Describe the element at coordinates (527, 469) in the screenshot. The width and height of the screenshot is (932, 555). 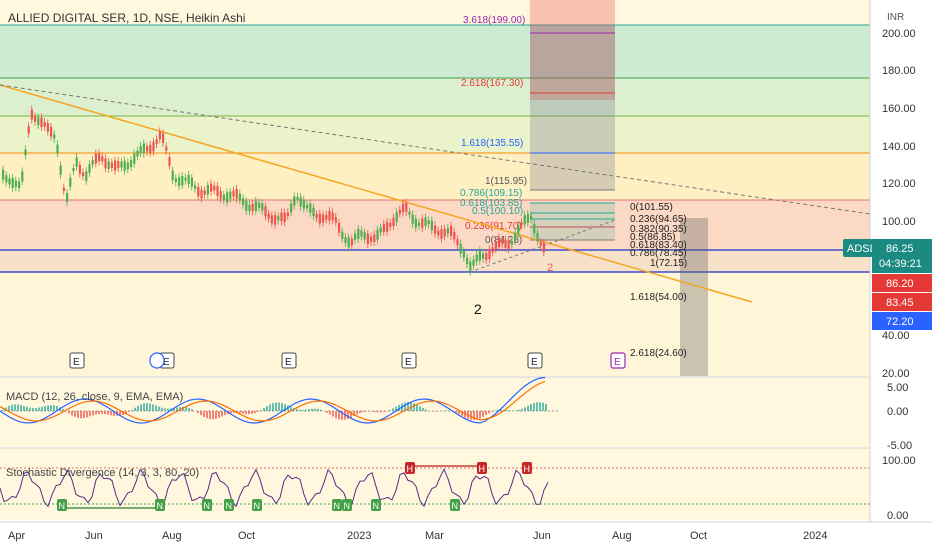
I see `stoch-high-marker-label: H` at that location.